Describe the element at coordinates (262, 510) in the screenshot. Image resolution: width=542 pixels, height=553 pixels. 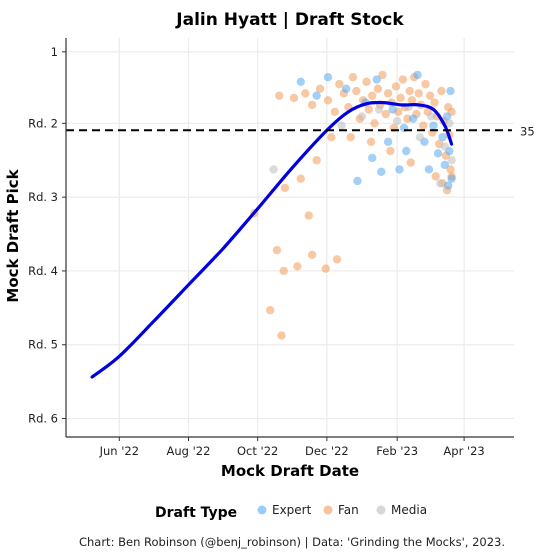
I see `legend-key-expert` at that location.